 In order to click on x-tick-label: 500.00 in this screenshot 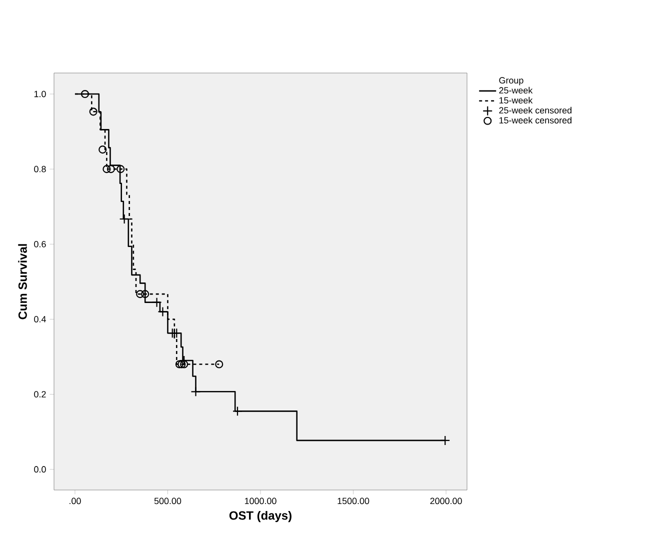, I will do `click(168, 501)`.